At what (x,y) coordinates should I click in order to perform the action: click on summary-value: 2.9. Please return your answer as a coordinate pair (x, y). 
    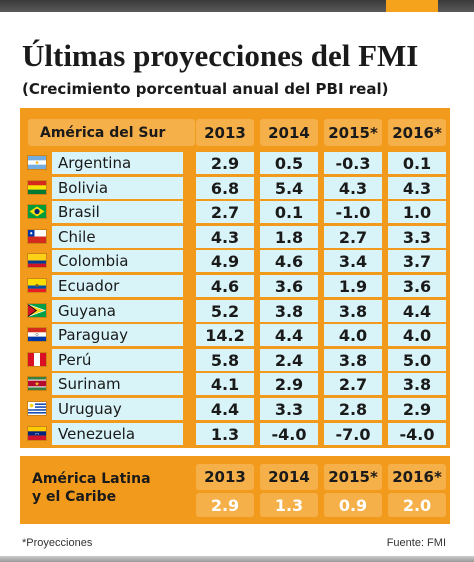
    Looking at the image, I should click on (225, 505).